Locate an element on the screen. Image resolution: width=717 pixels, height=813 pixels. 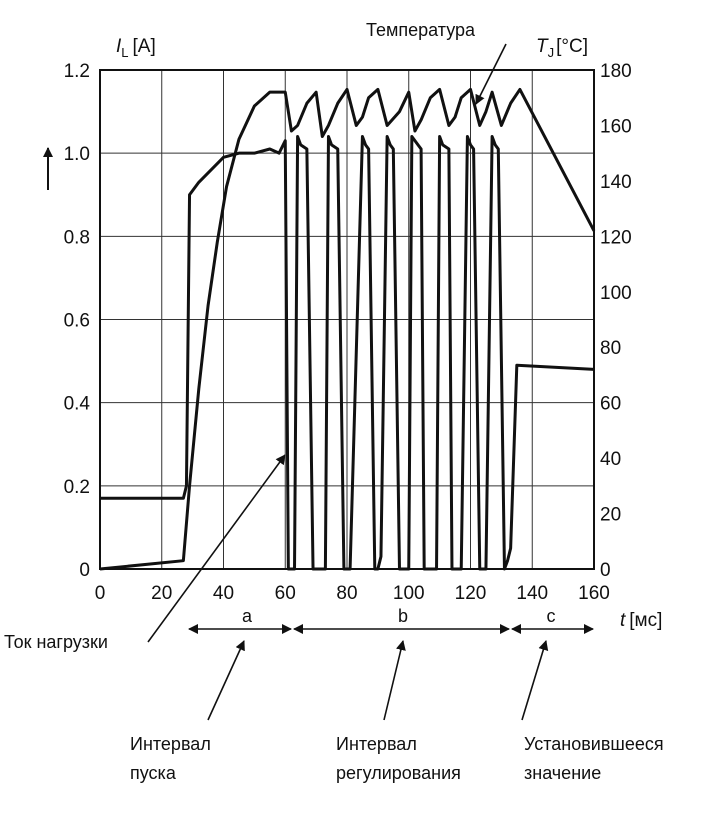
y-right-tick-label: 80 is located at coordinates (610, 348).